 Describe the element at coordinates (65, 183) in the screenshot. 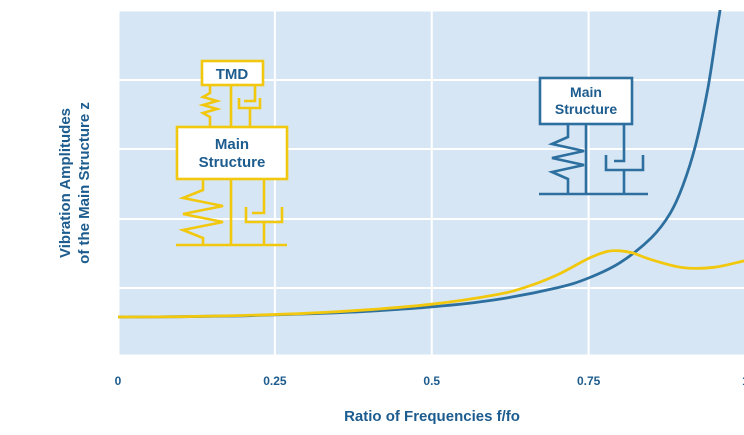

I see `y-axis-title-line1: Vibration Amplitudes` at that location.